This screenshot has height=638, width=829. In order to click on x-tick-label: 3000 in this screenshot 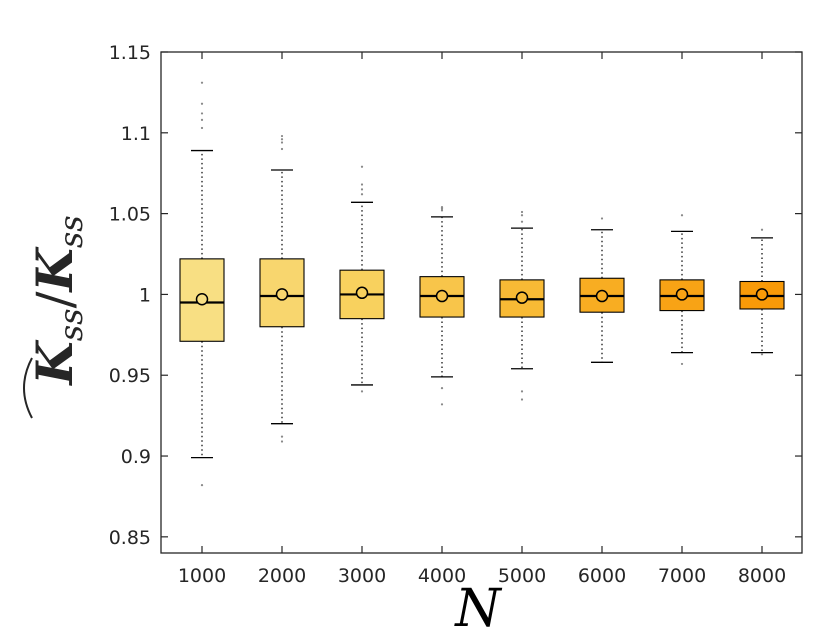, I will do `click(362, 576)`.